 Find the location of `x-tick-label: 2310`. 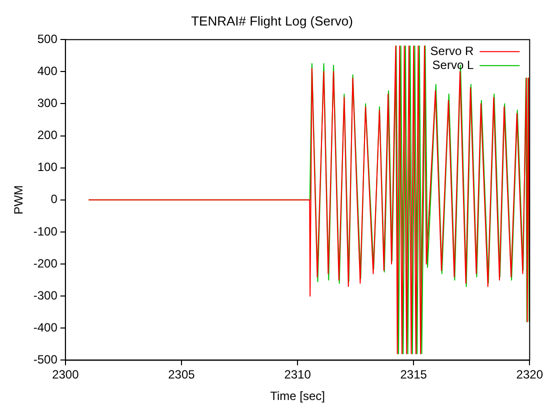

x-tick-label: 2310 is located at coordinates (298, 375).